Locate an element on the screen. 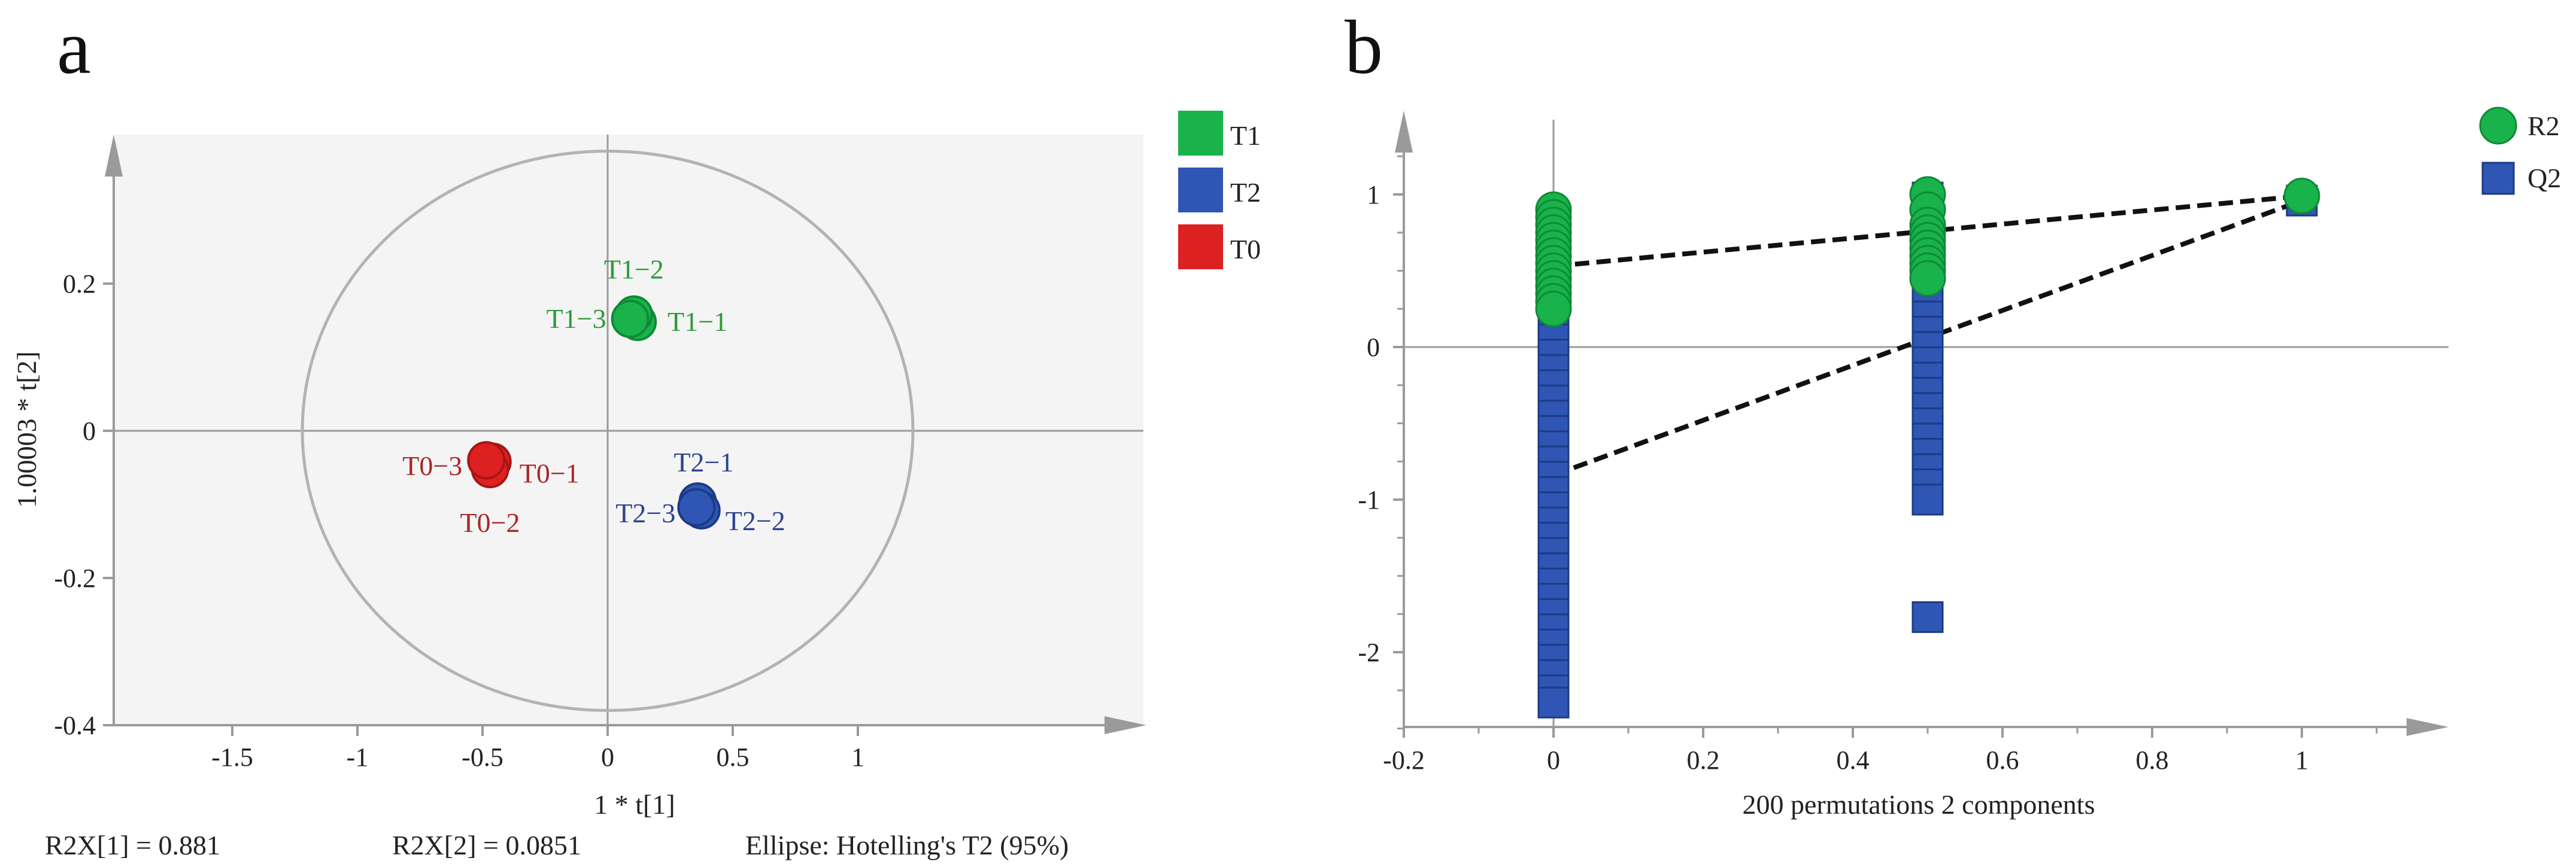 This screenshot has height=867, width=2576. panel-b-x-tick-label: 0.6 is located at coordinates (2002, 760).